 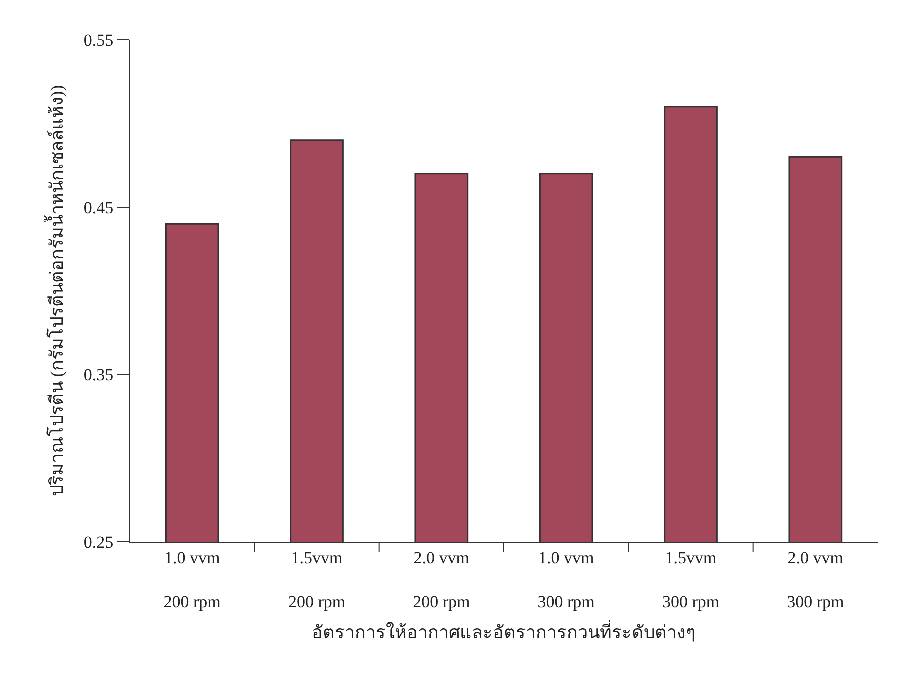 What do you see at coordinates (504, 631) in the screenshot?
I see `x-axis-title: อัตราการให้อากาศและอัตราการกวนที่ระดับต่างๆ` at bounding box center [504, 631].